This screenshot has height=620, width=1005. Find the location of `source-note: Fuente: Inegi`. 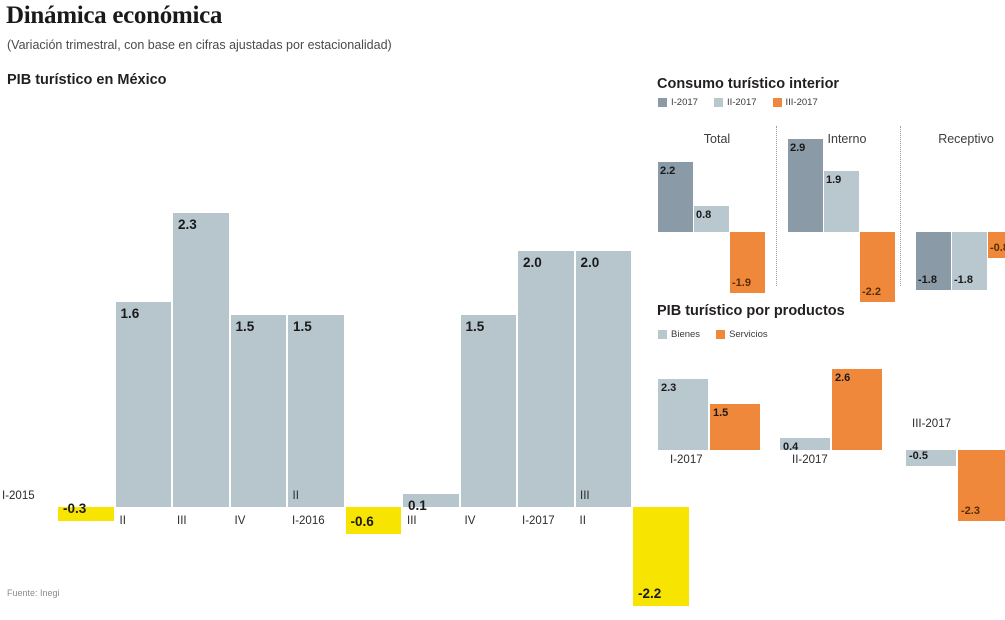

source-note: Fuente: Inegi is located at coordinates (33, 593).